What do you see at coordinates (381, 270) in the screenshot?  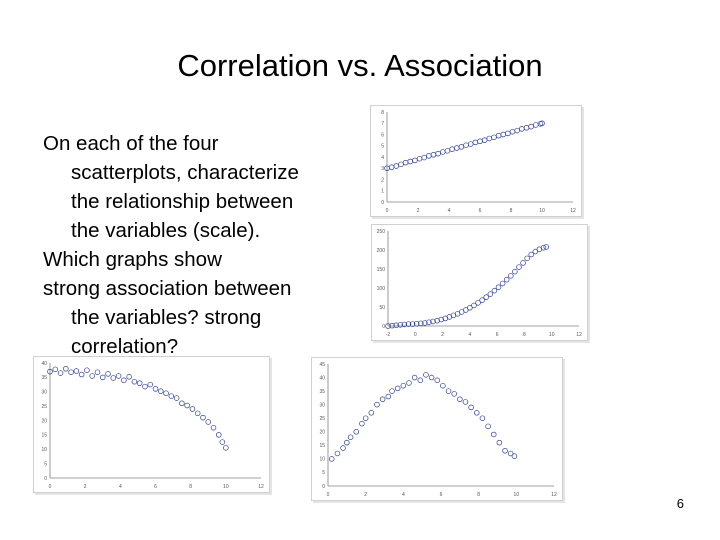 I see `y-tick-label: 150` at bounding box center [381, 270].